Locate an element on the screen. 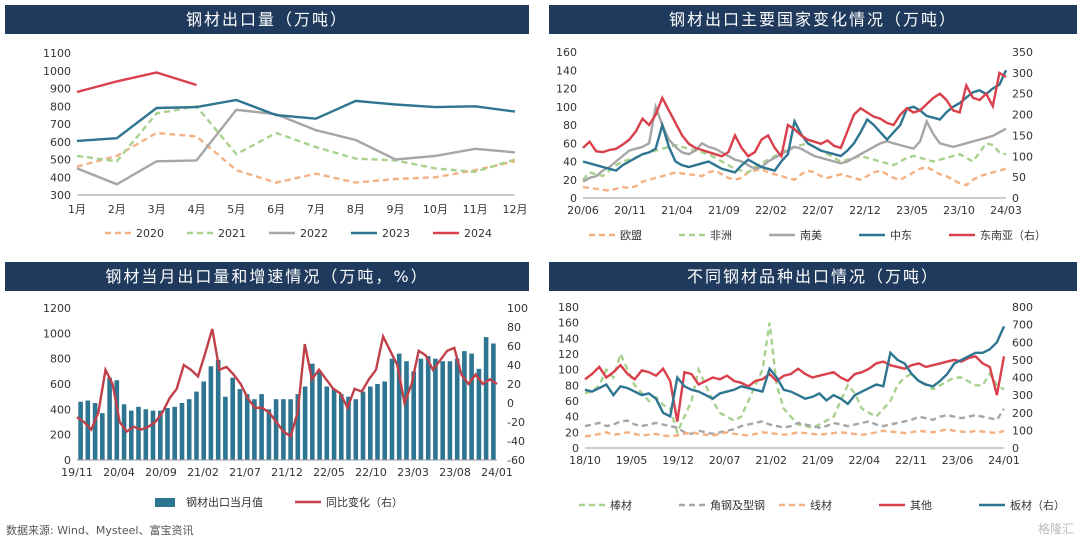 The height and width of the screenshot is (544, 1080). legend-label: 东南亚（右） is located at coordinates (1013, 235).